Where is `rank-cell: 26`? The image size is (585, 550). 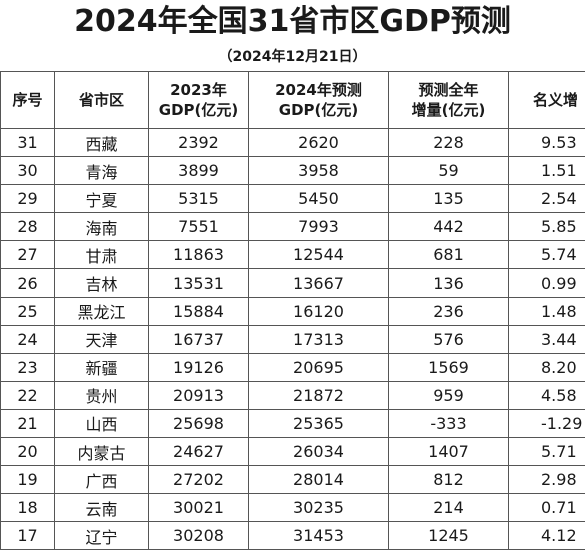 rank-cell: 26 is located at coordinates (28, 283).